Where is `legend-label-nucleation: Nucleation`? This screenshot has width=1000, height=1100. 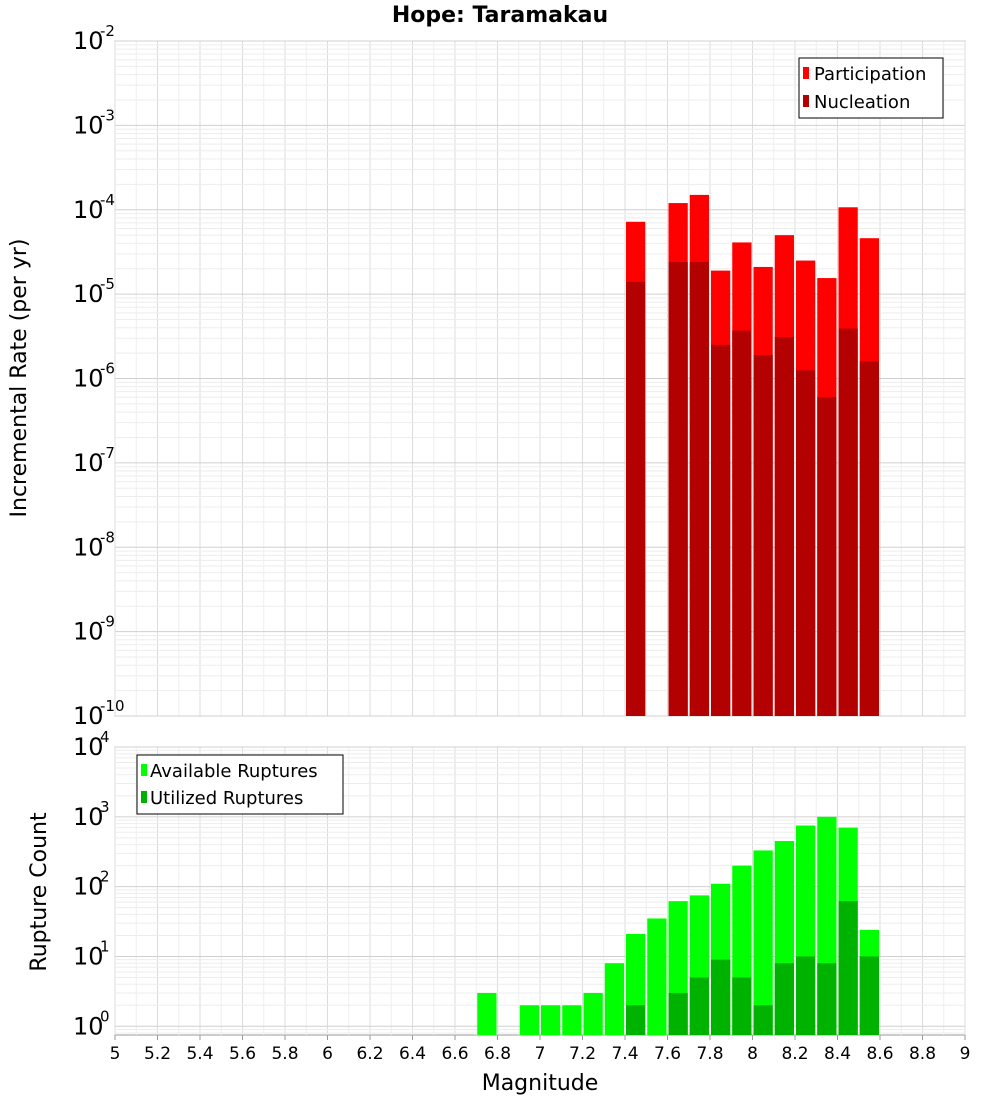
legend-label-nucleation: Nucleation is located at coordinates (862, 102).